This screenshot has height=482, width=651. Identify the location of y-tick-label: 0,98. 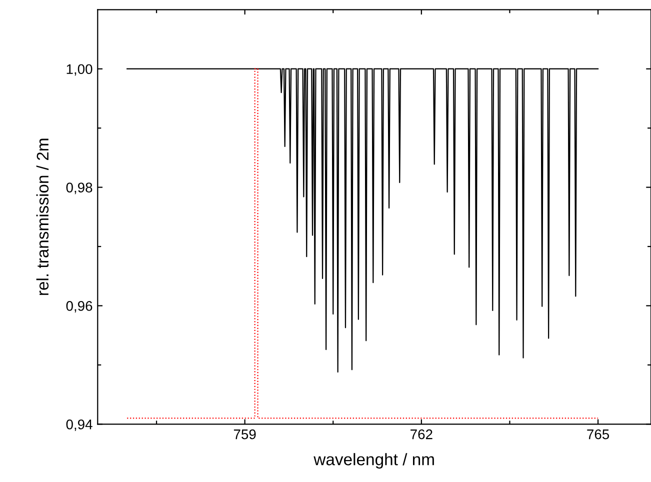
(79, 188).